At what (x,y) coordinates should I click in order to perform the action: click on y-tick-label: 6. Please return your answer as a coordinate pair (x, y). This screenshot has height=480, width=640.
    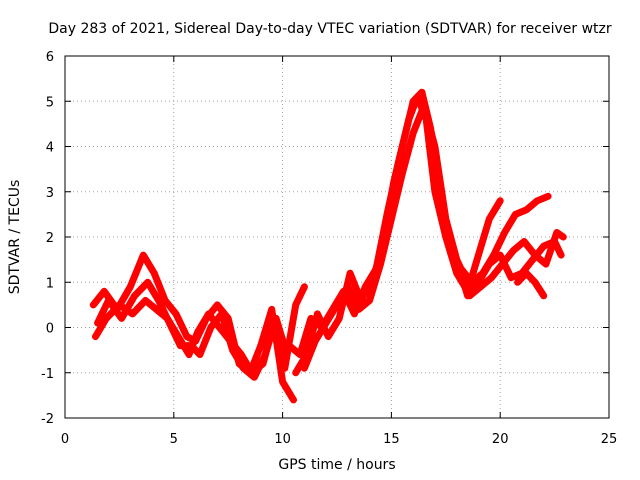
    Looking at the image, I should click on (50, 57).